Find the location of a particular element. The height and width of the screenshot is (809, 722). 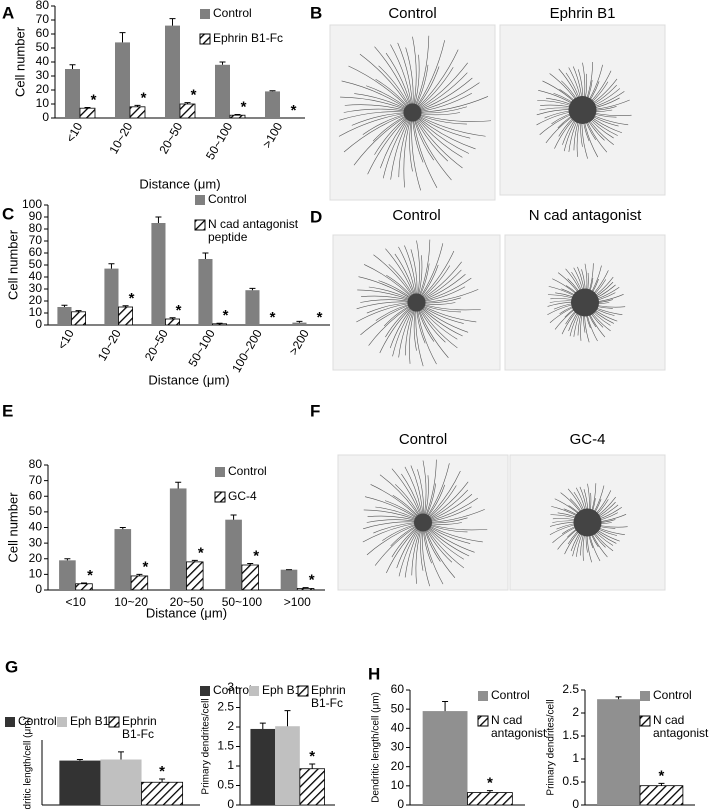

y-tick-label: 90 is located at coordinates (36, 216).